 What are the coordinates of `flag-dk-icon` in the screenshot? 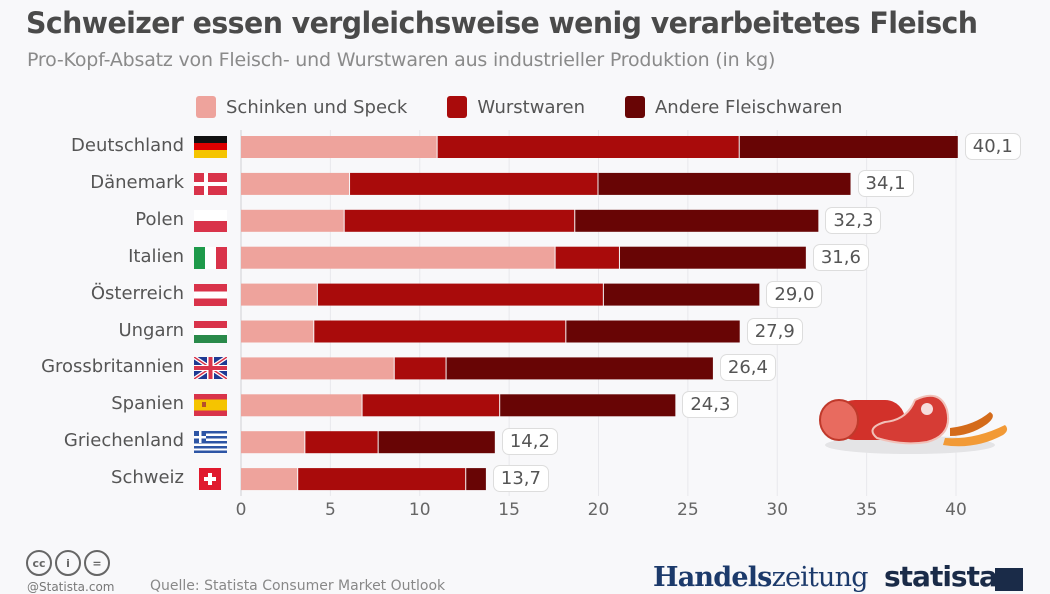 It's located at (210, 183).